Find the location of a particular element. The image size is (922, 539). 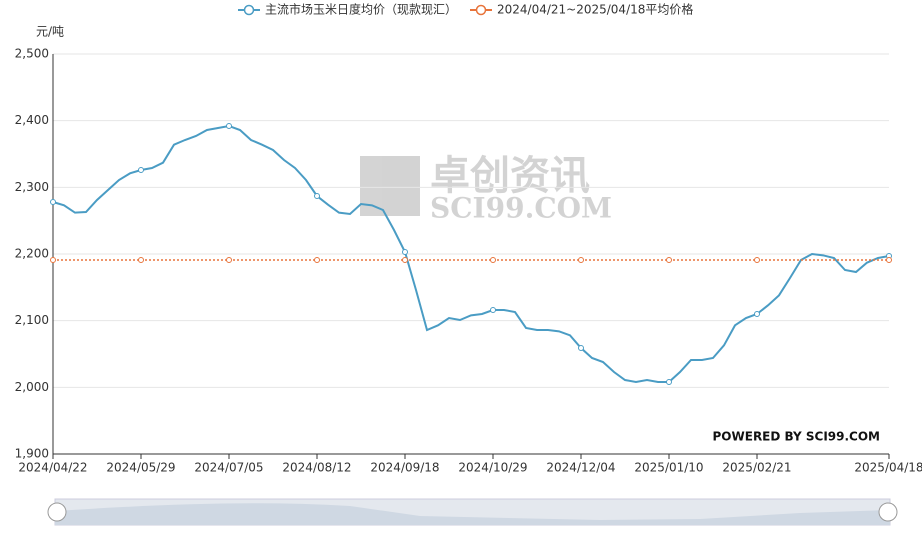

slider-preview is located at coordinates (472, 514).